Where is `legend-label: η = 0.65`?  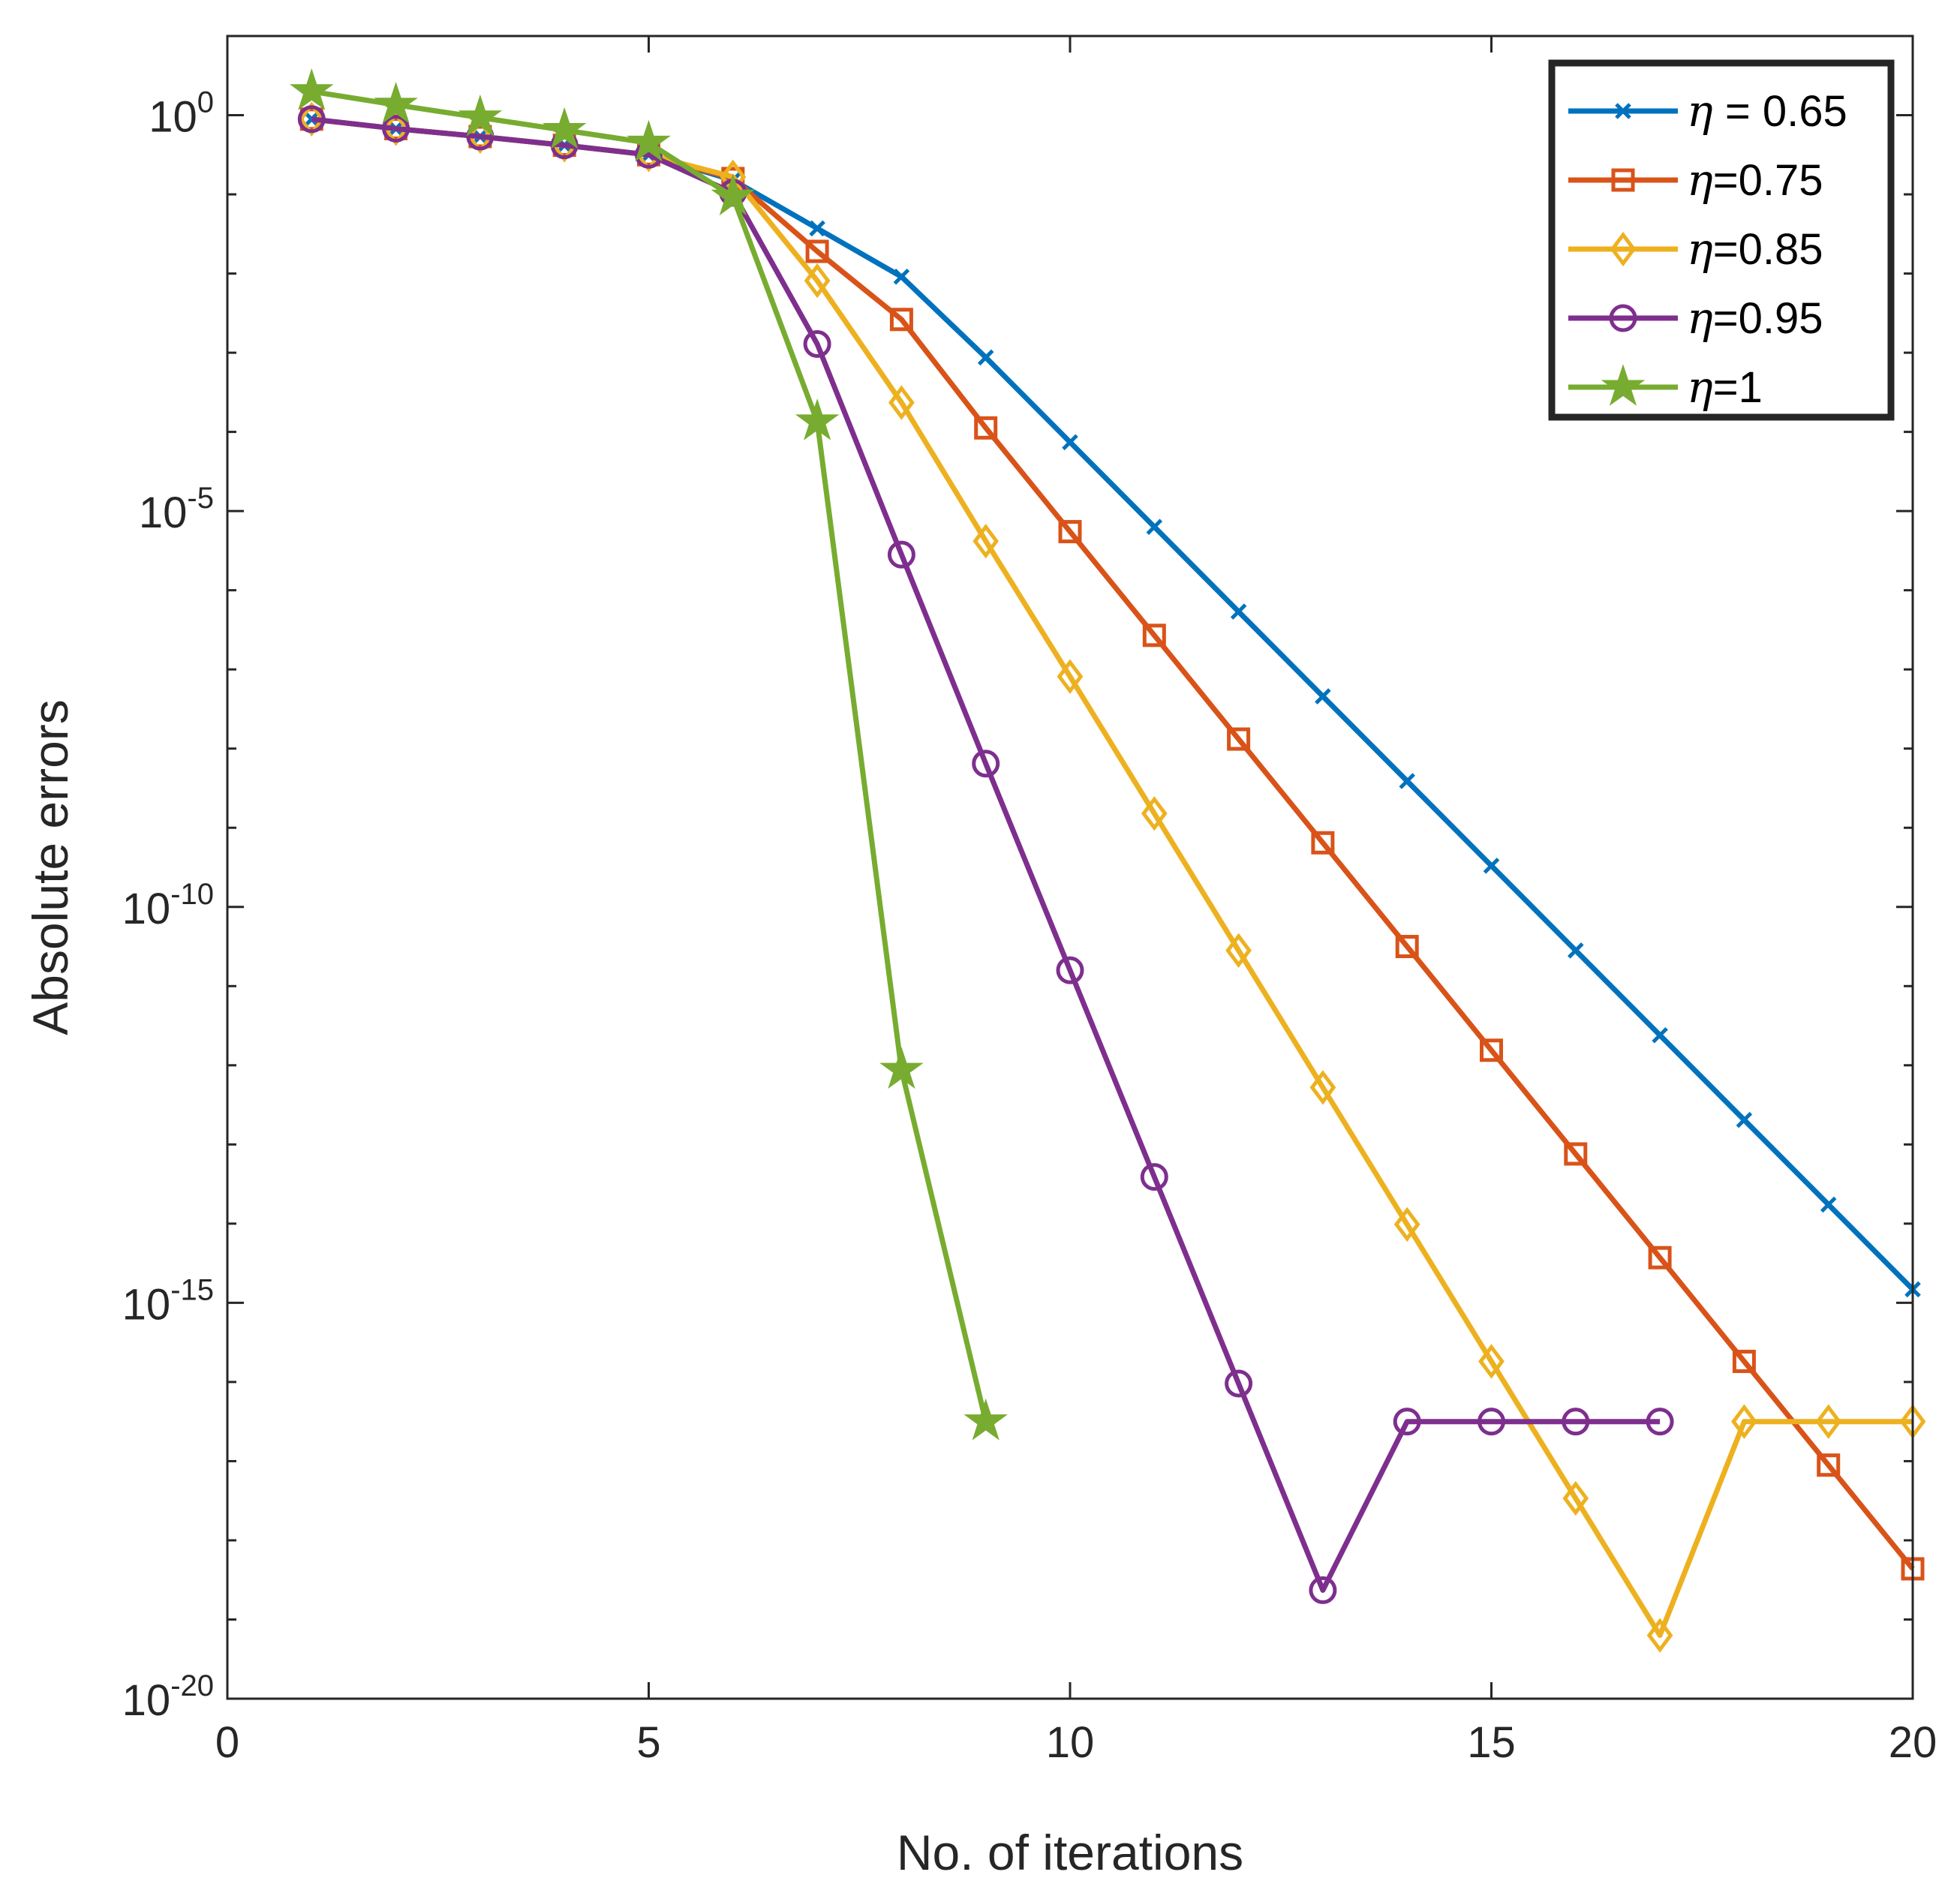
legend-label: η = 0.65 is located at coordinates (1767, 111).